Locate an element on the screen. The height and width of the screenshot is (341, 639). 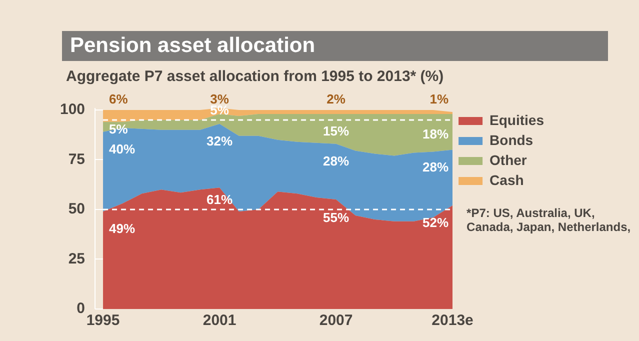
data-label: 2% is located at coordinates (336, 99).